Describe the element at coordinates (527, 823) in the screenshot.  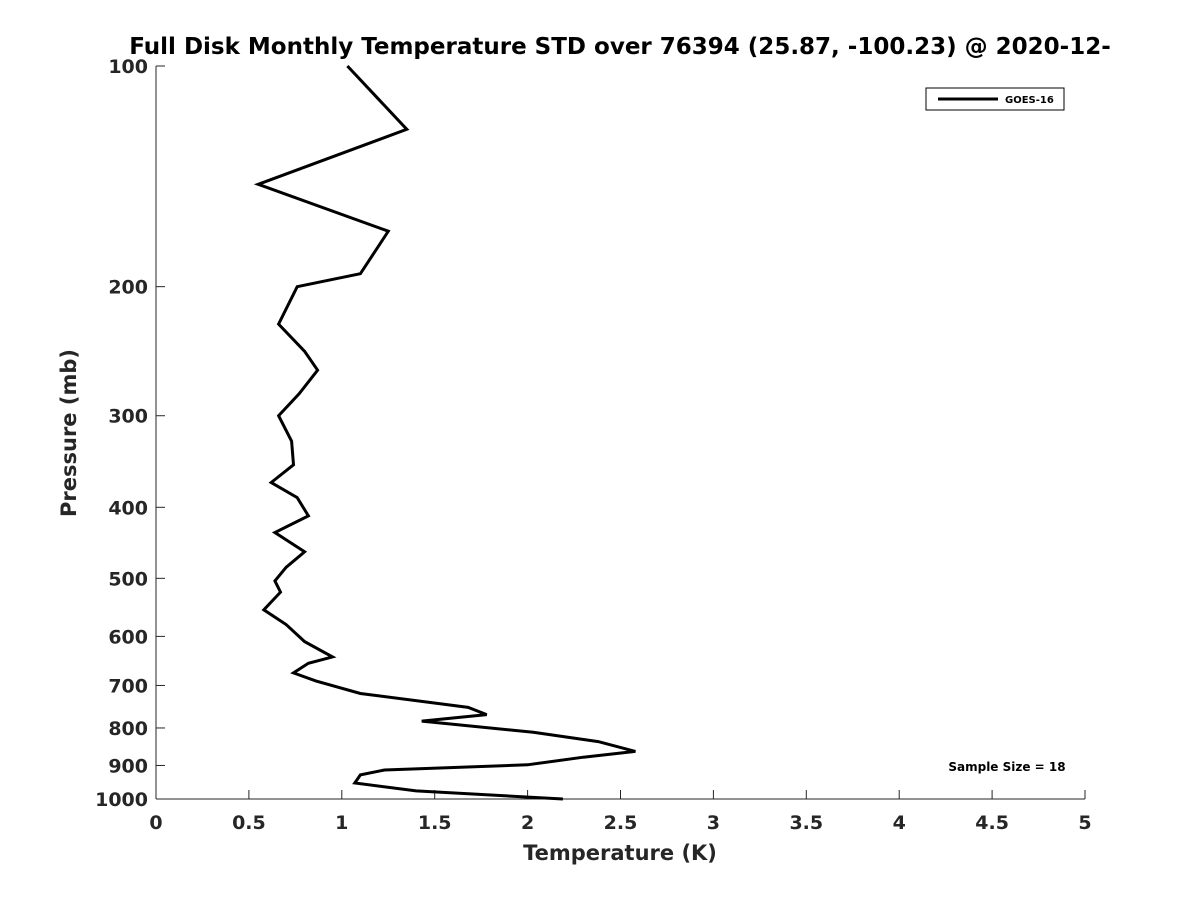
I see `x-tick-label: 2` at that location.